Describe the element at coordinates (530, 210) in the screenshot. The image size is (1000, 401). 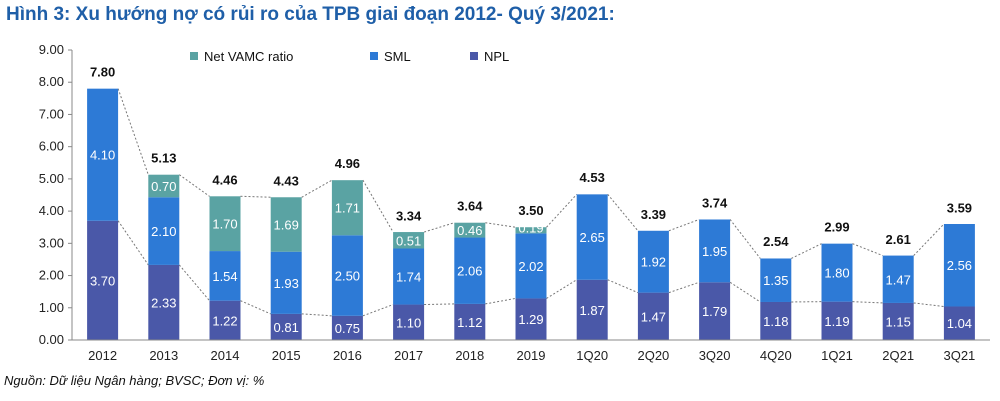
I see `total-label: 3.50` at that location.